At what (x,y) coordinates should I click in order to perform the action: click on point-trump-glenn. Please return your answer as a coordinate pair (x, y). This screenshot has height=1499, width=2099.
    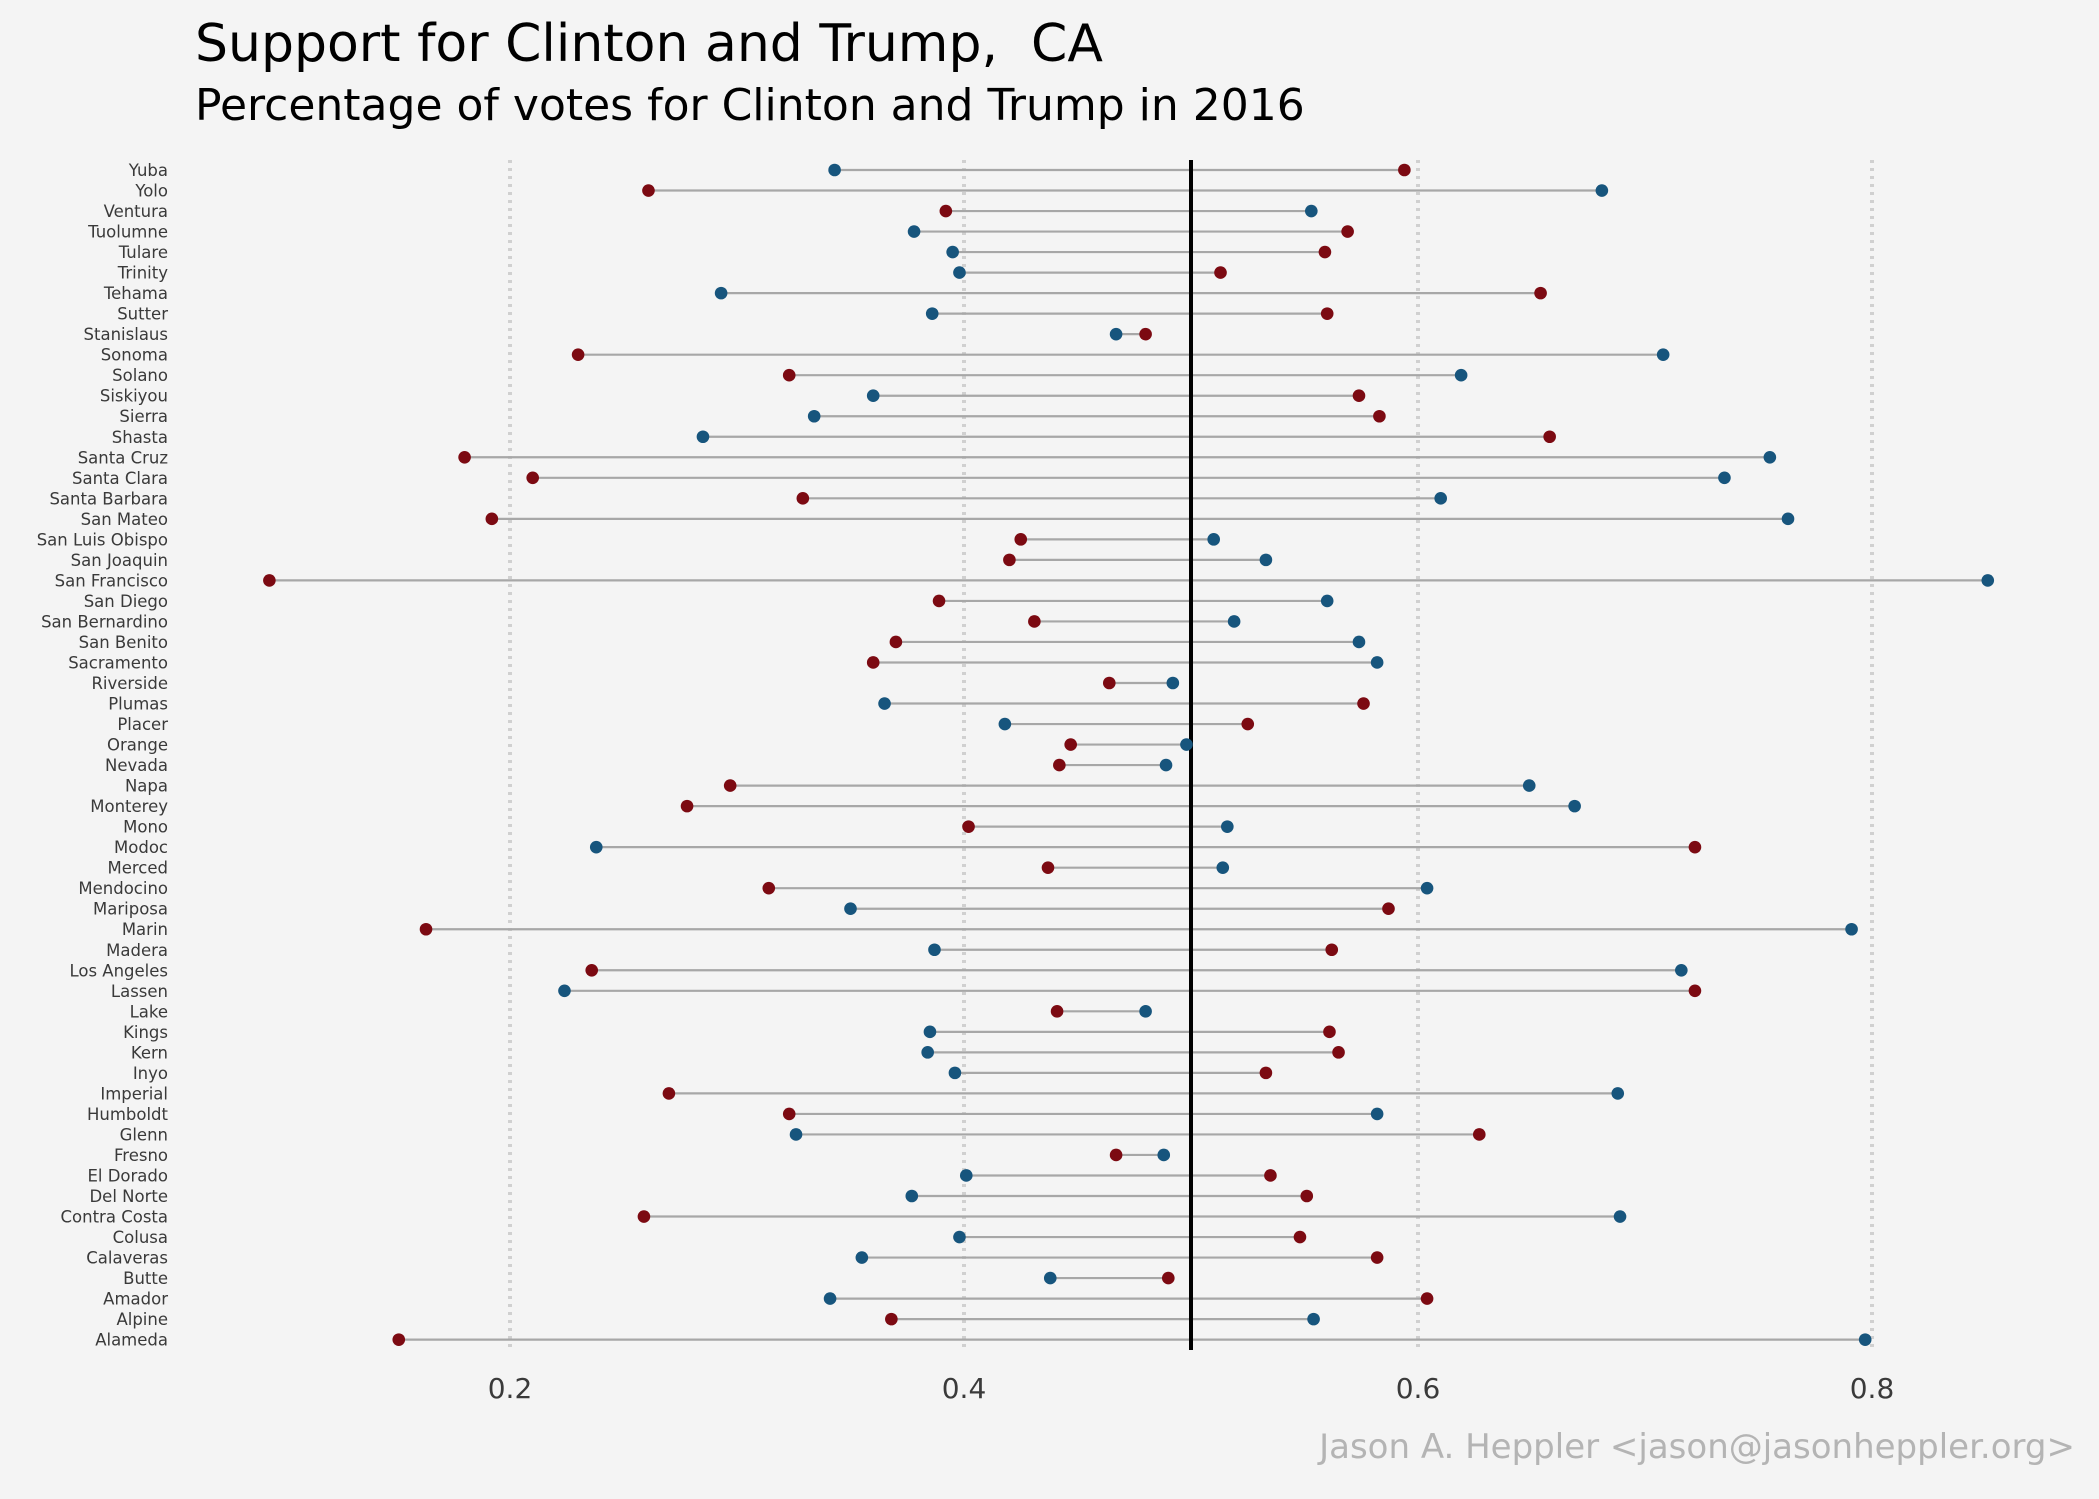
    Looking at the image, I should click on (1479, 1134).